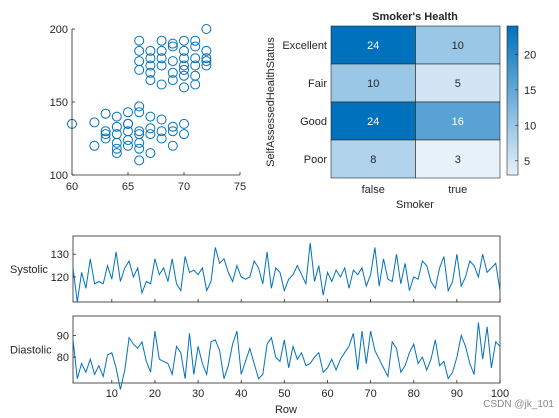 This screenshot has width=559, height=418. What do you see at coordinates (72, 187) in the screenshot?
I see `scatter-x-tick-label: 60` at bounding box center [72, 187].